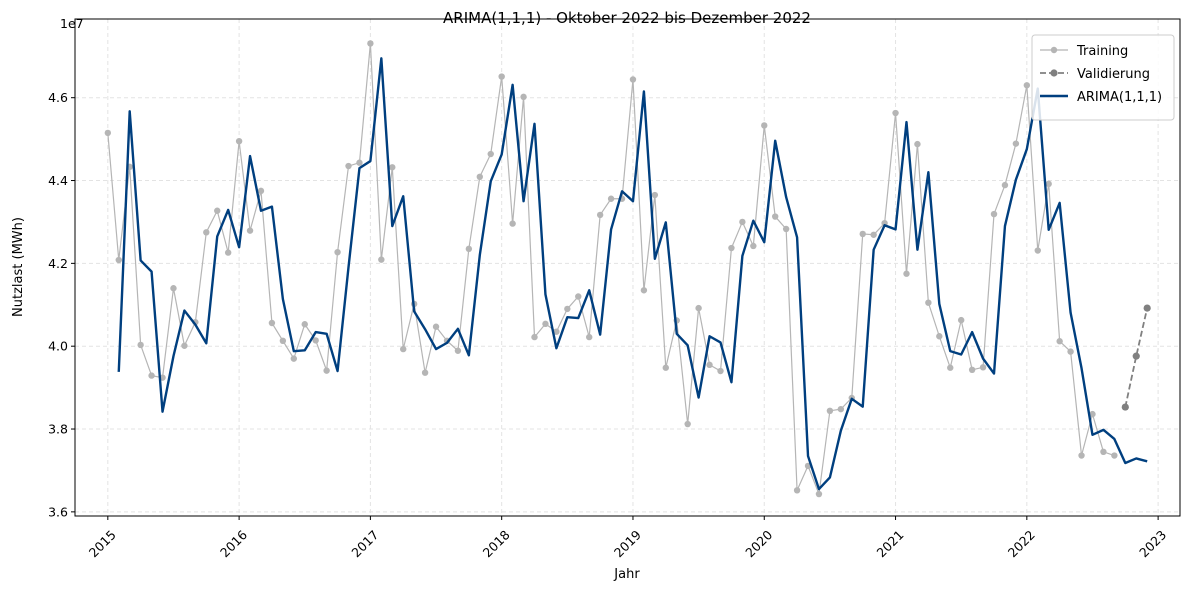 Image resolution: width=1189 pixels, height=590 pixels. I want to click on x-axis-label: Jahr, so click(626, 574).